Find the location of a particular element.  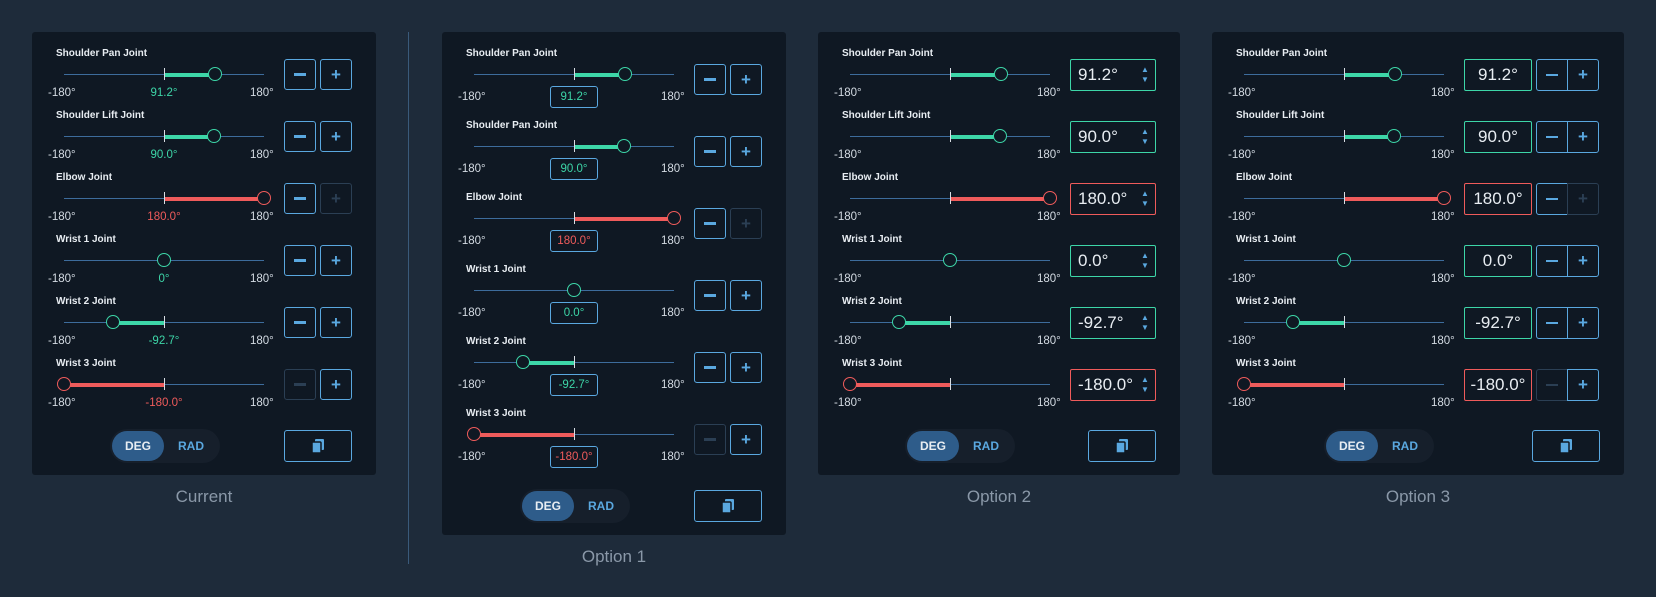

joint-value-input: 0.0° is located at coordinates (1498, 261).